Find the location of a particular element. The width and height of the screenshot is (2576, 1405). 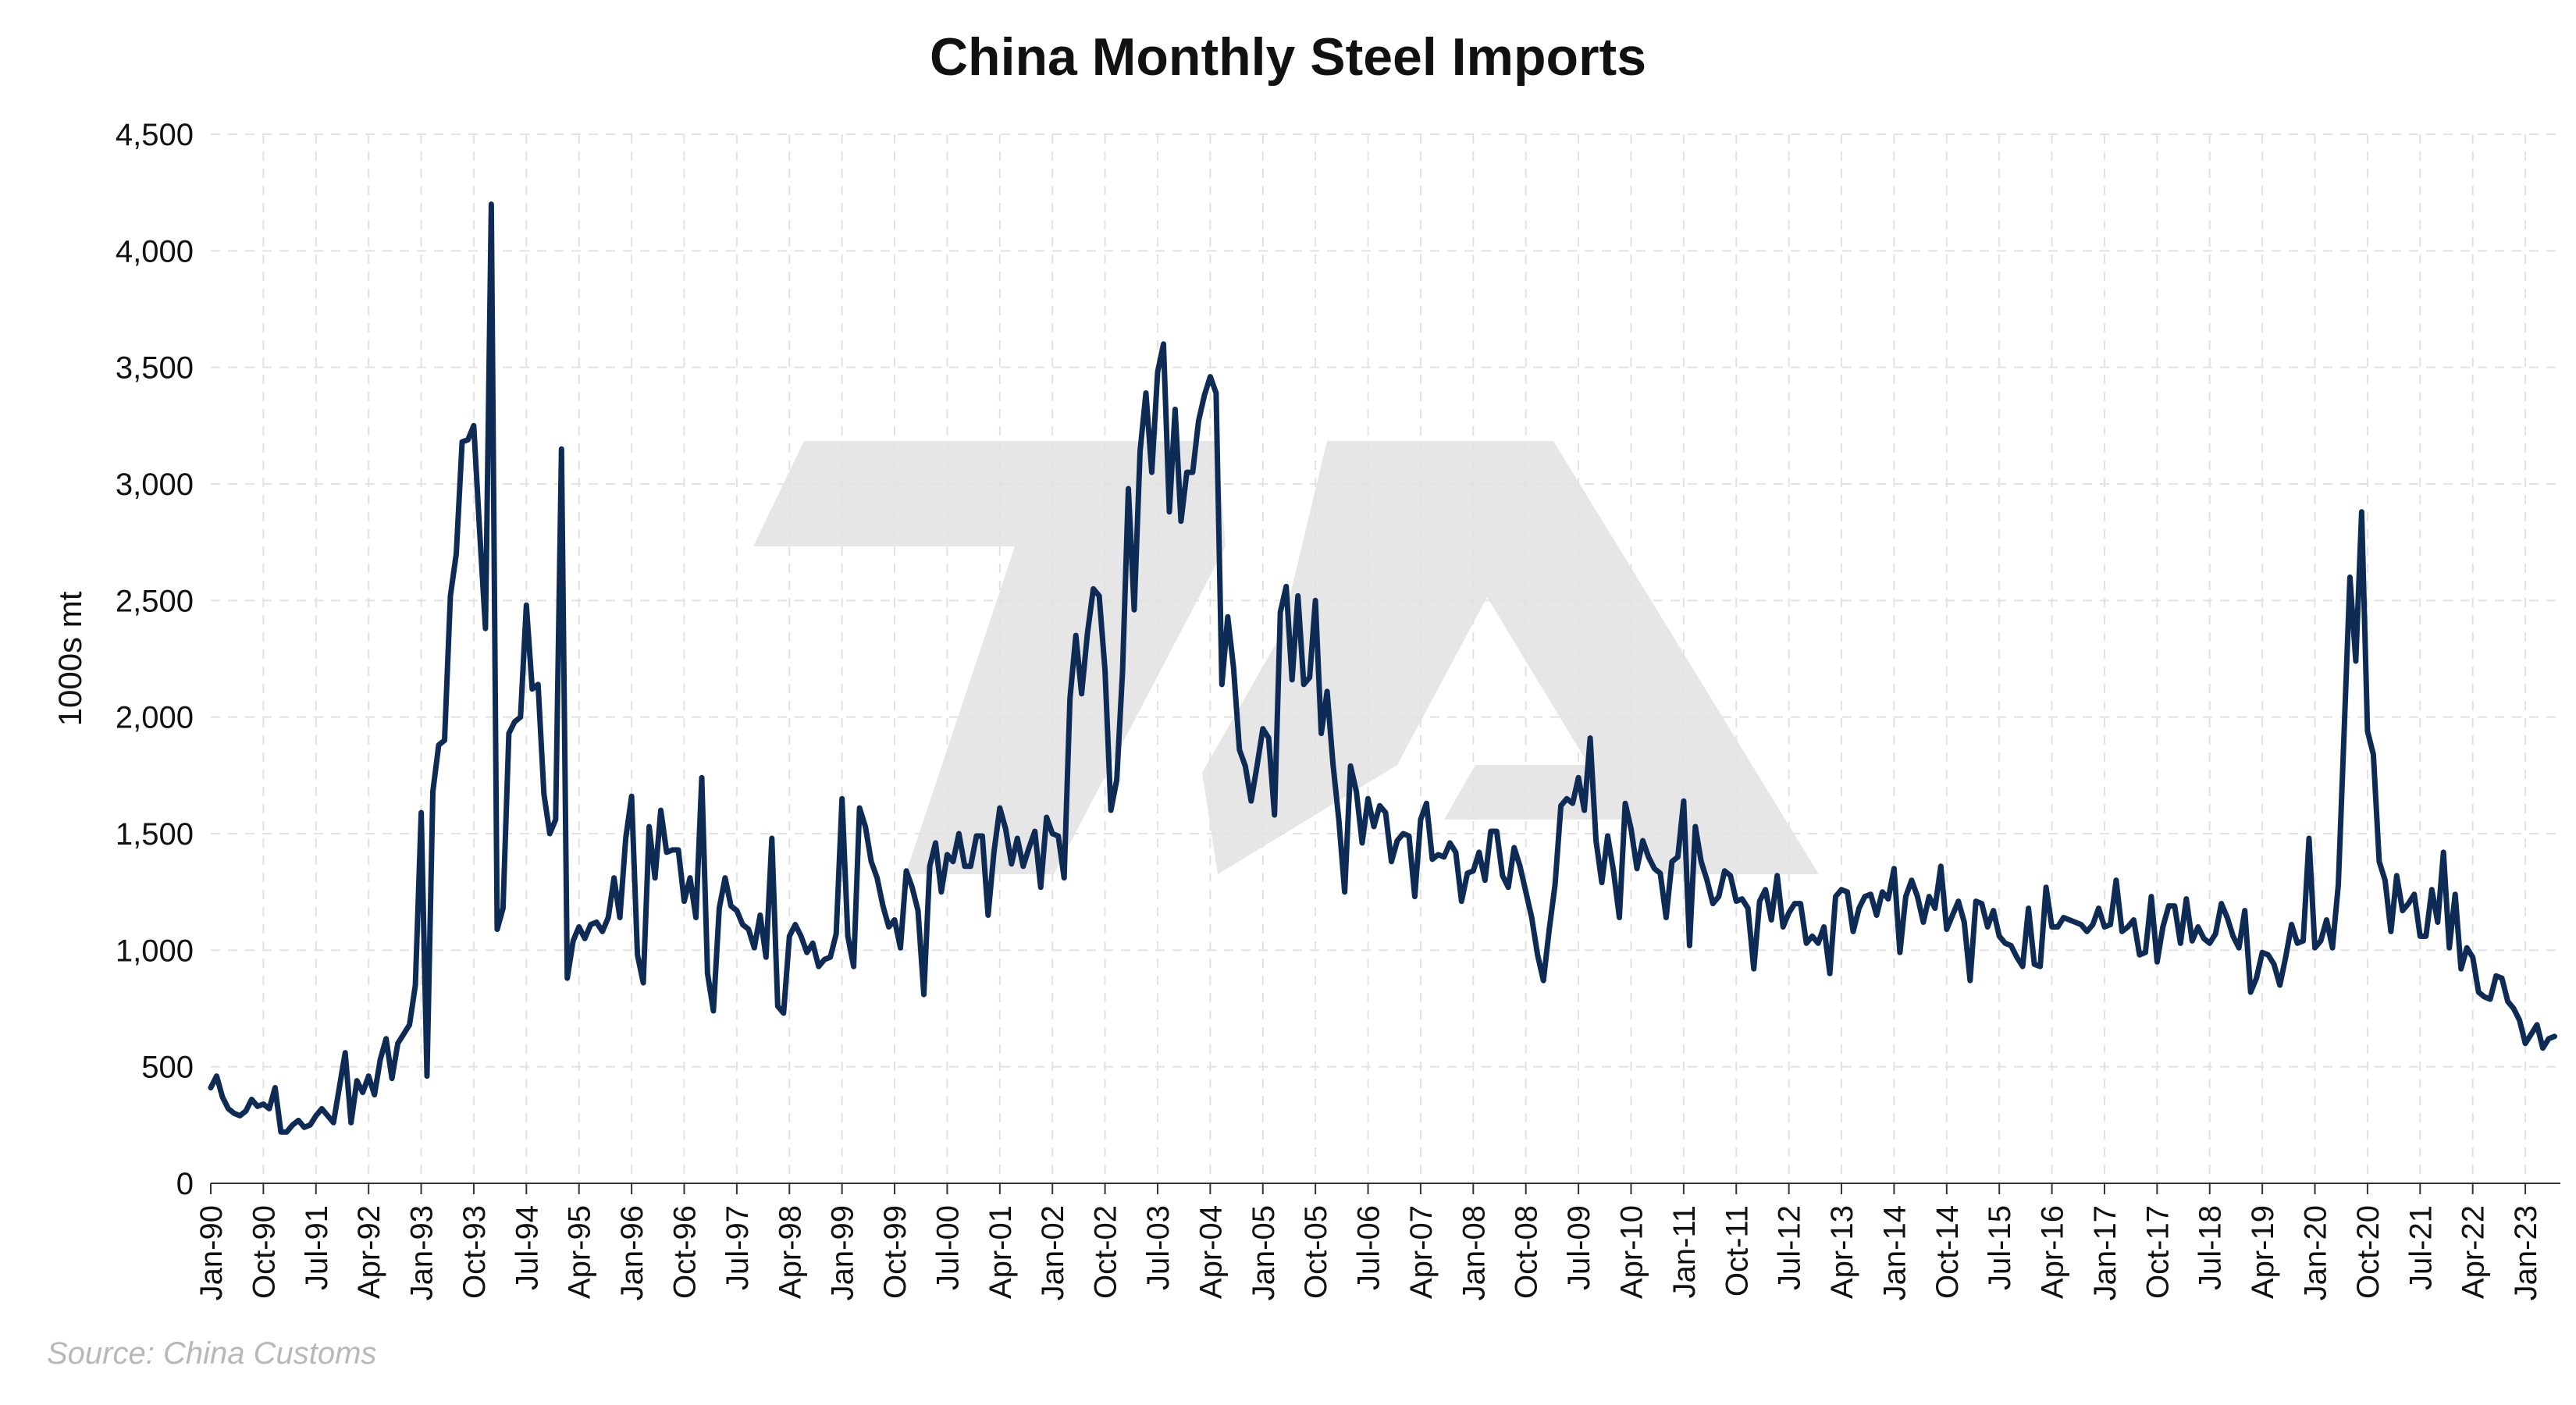

y-tick-label: 4,500 is located at coordinates (155, 135).